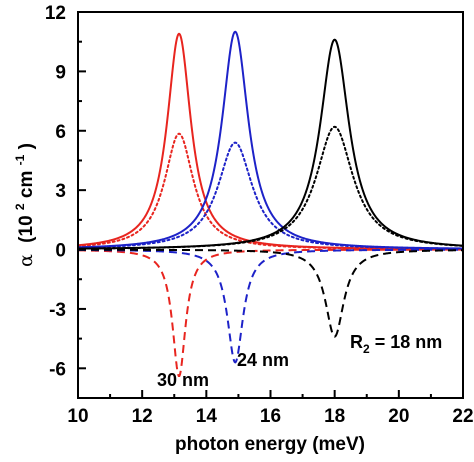  What do you see at coordinates (26, 228) in the screenshot?
I see `y-axis-unit-prefix: (10` at bounding box center [26, 228].